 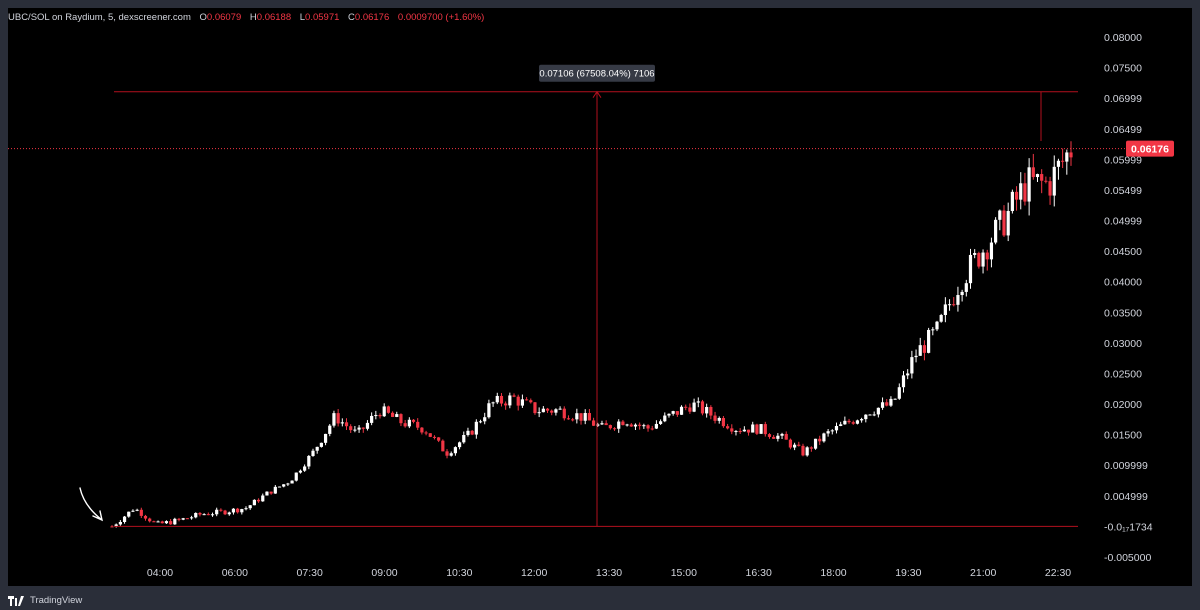 I want to click on measure-label: 0.07106 (67508.04%) 7106, so click(x=596, y=74).